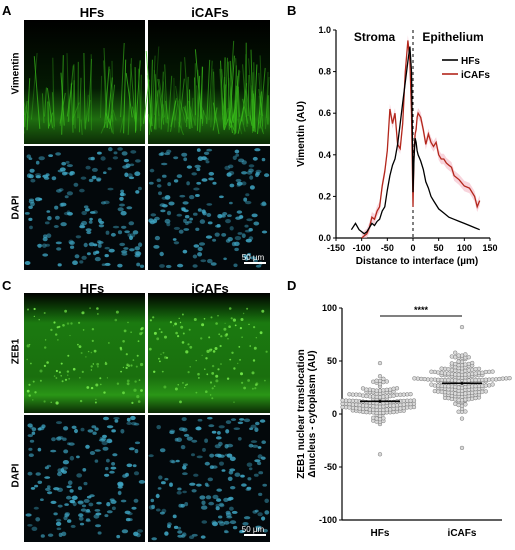  Describe the element at coordinates (292, 285) in the screenshot. I see `panel-letter-d: D` at that location.